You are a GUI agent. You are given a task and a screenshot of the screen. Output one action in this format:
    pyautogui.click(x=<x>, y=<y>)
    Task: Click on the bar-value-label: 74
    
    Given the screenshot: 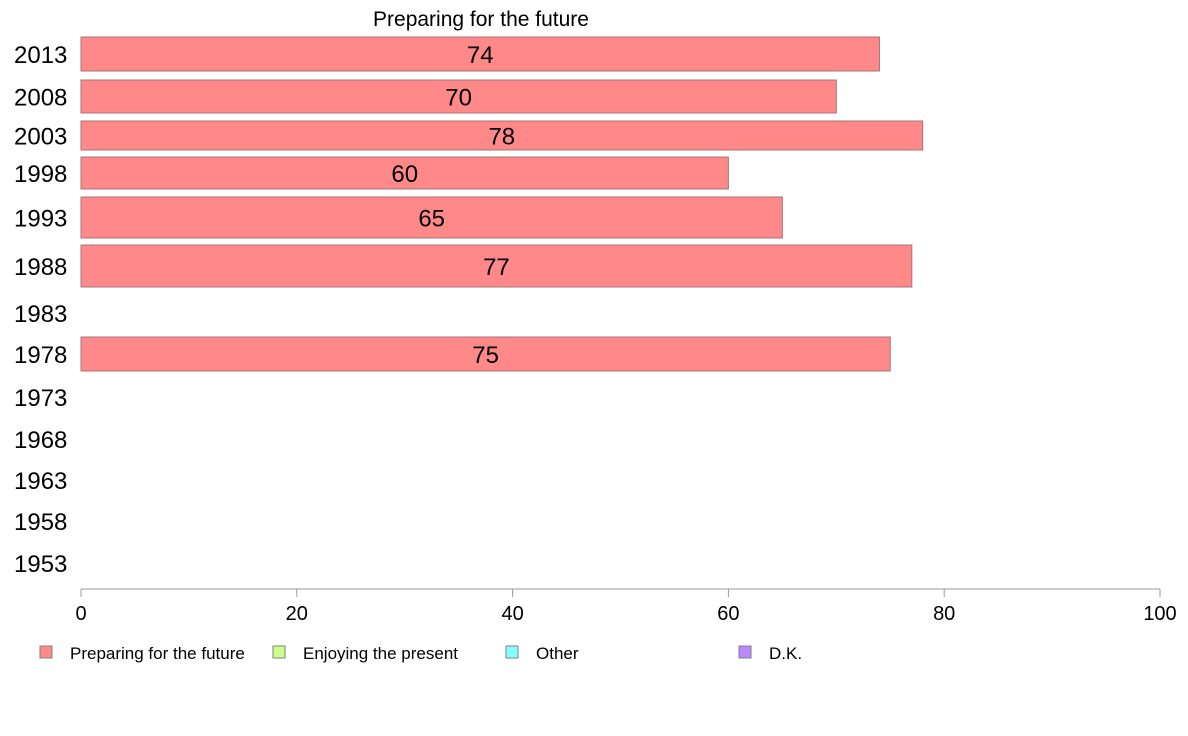 What is the action you would take?
    pyautogui.click(x=480, y=55)
    